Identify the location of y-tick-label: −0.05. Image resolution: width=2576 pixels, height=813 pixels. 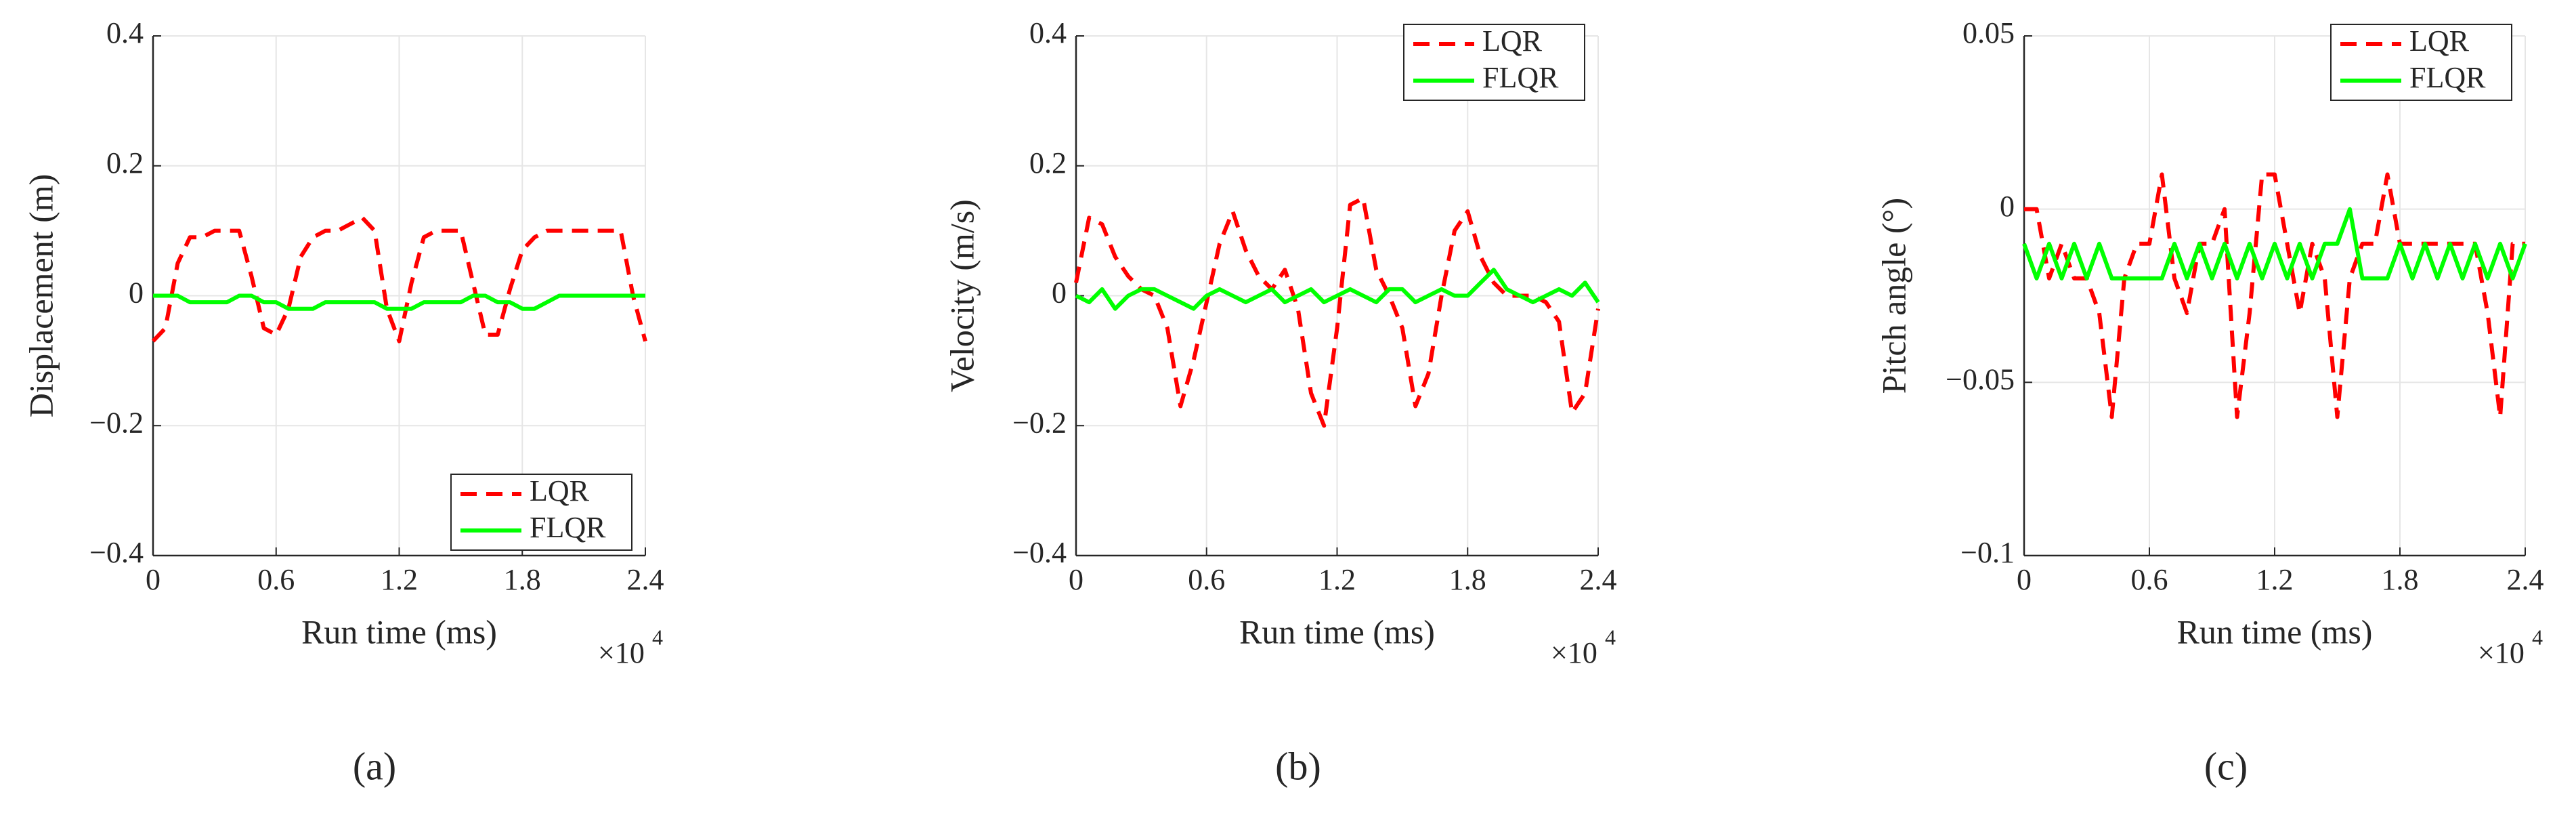
(1980, 379).